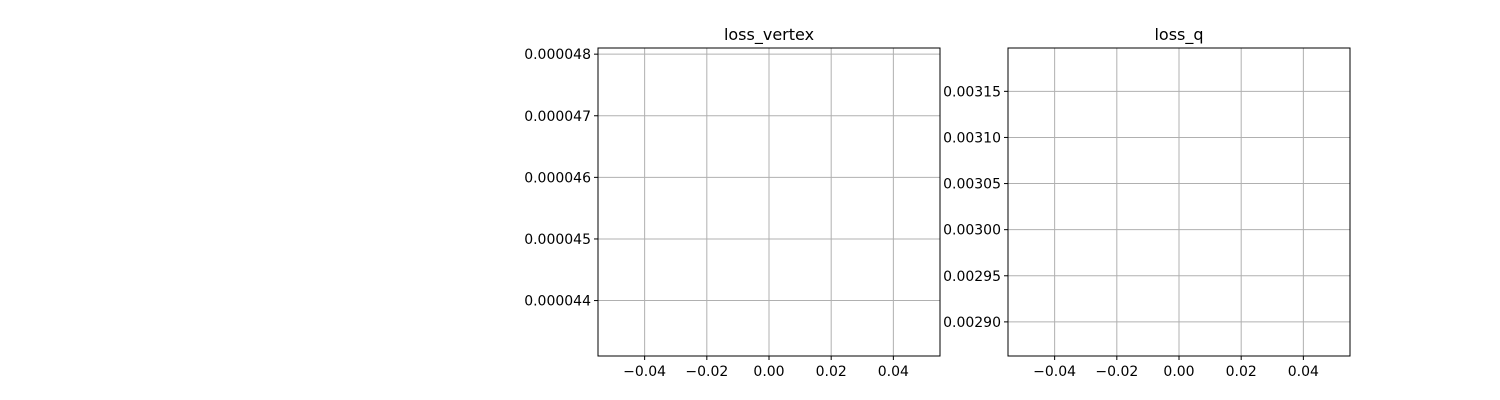 Image resolution: width=1500 pixels, height=400 pixels. Describe the element at coordinates (972, 185) in the screenshot. I see `y-tick-label: 0.00305` at that location.